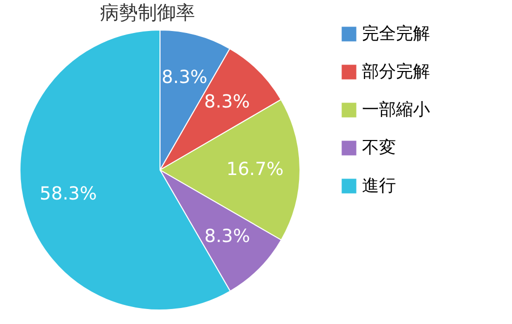 This screenshot has height=324, width=512. What do you see at coordinates (147, 13) in the screenshot?
I see `chart-title: 病勢制御率` at bounding box center [147, 13].